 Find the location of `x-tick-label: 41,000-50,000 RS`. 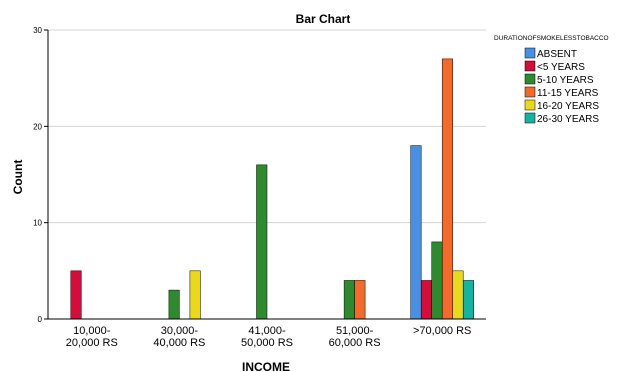

x-tick-label: 41,000-50,000 RS is located at coordinates (267, 337).